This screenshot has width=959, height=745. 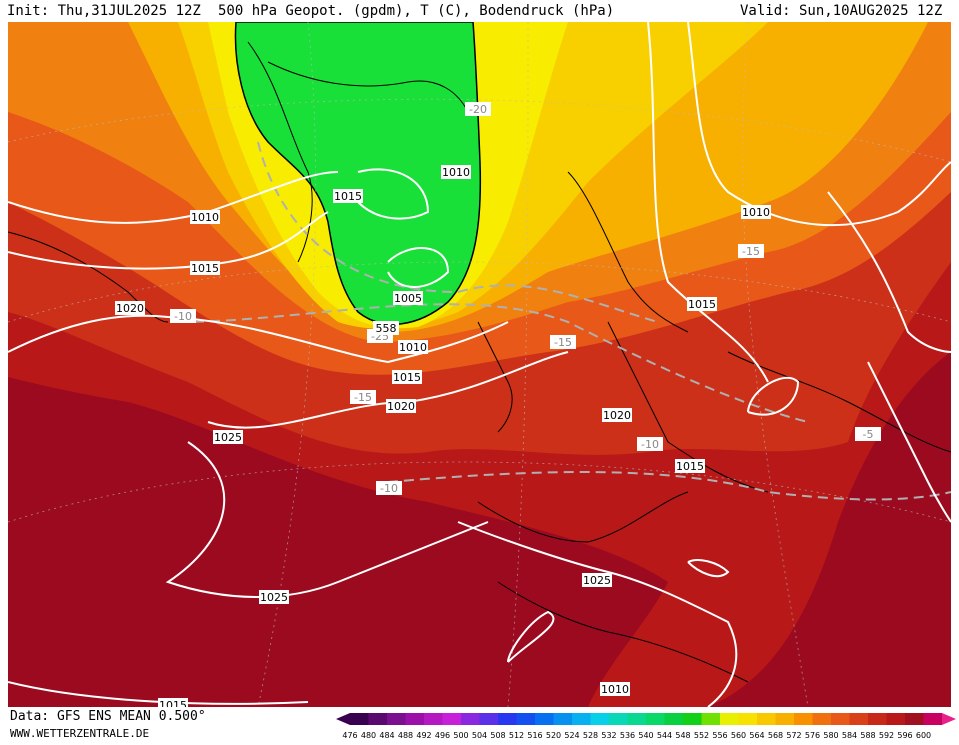 What do you see at coordinates (405, 735) in the screenshot?
I see `legend-tick-label: 488` at bounding box center [405, 735].